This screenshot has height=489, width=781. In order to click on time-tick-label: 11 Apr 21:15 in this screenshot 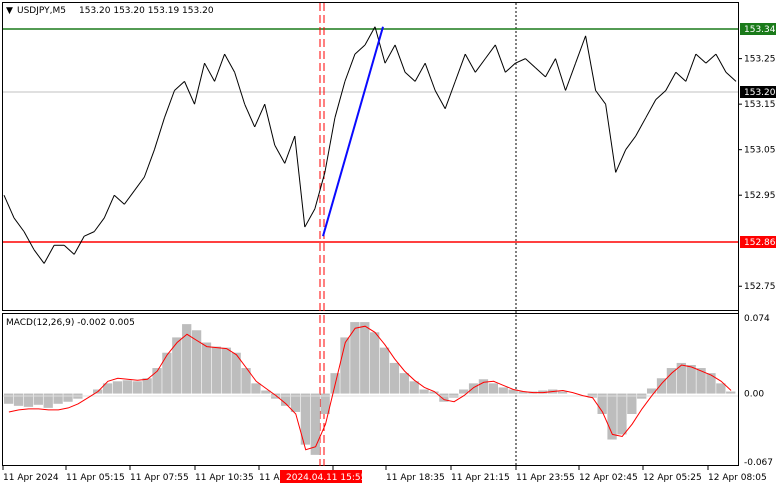, I will do `click(480, 478)`.